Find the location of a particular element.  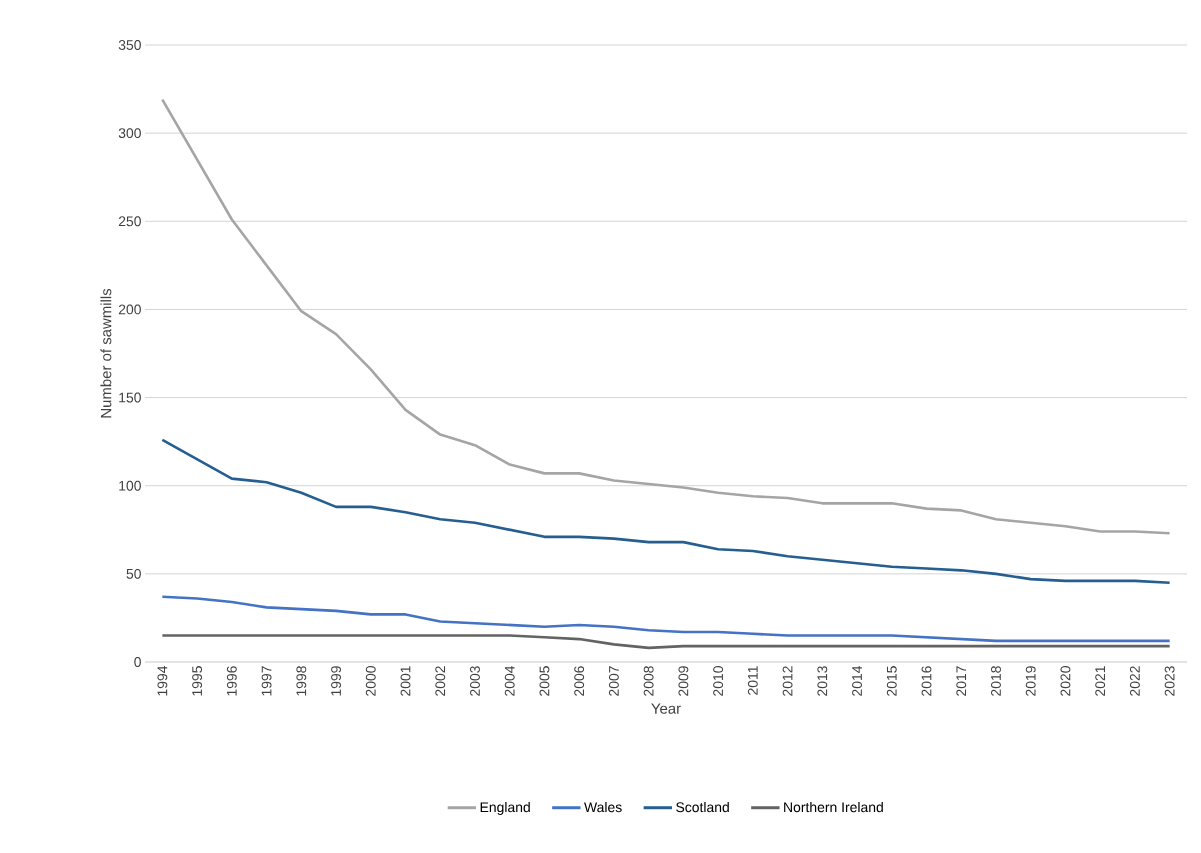

x-tick-label: 2018 is located at coordinates (996, 681).